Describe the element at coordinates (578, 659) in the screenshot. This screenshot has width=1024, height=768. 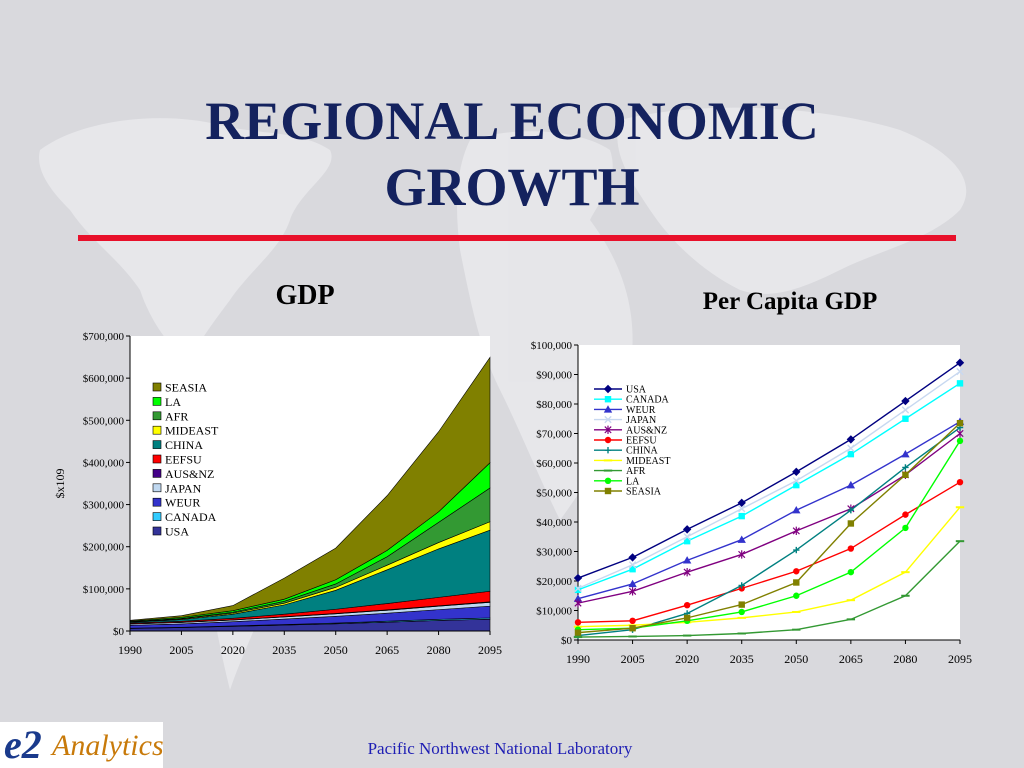
I see `pc-x-tick-label: 1990` at that location.